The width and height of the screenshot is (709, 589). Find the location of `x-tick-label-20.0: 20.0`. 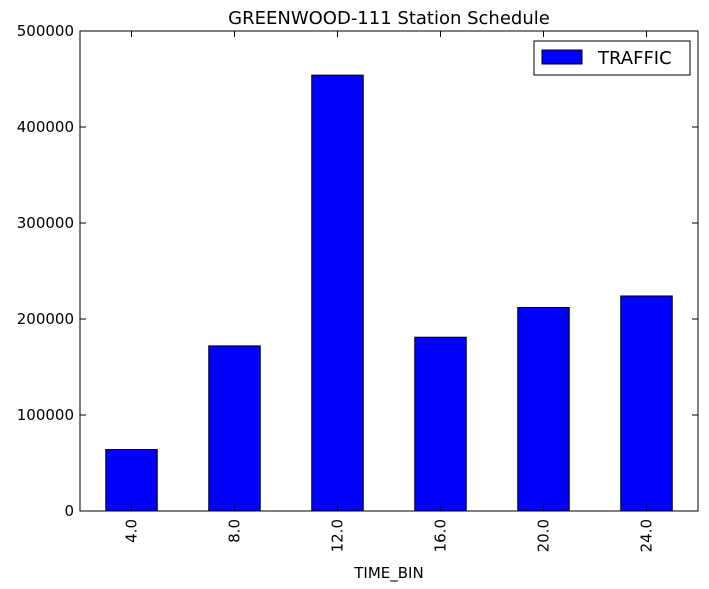

x-tick-label-20.0: 20.0 is located at coordinates (544, 535).